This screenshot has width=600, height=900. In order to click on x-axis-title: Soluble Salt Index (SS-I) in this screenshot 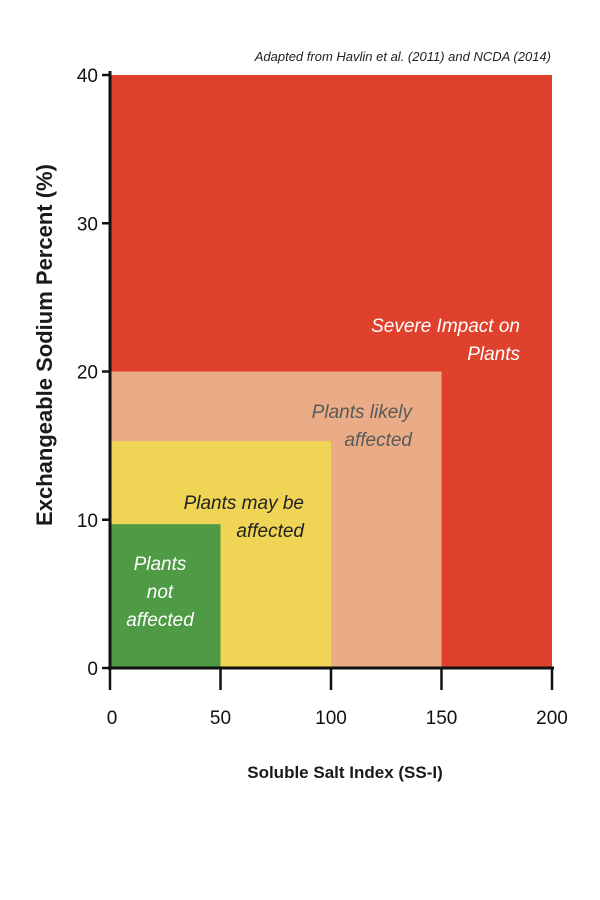, I will do `click(345, 772)`.